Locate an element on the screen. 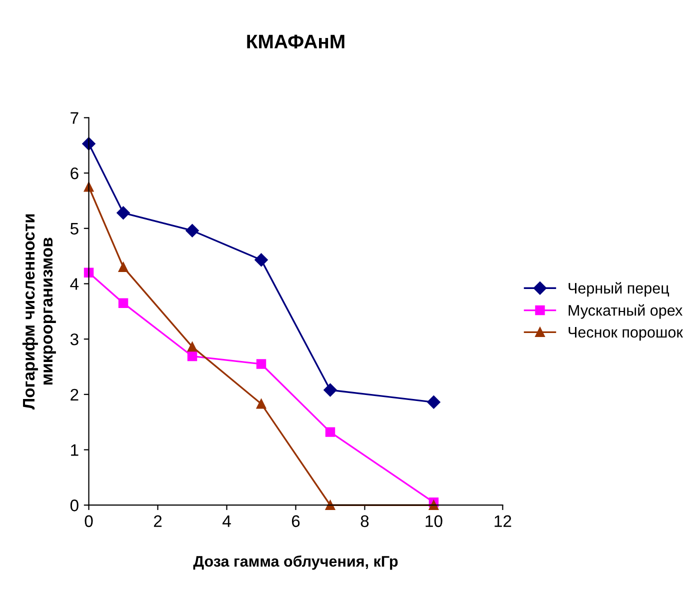 This screenshot has width=683, height=613. x-tick-label: 0 is located at coordinates (88, 521).